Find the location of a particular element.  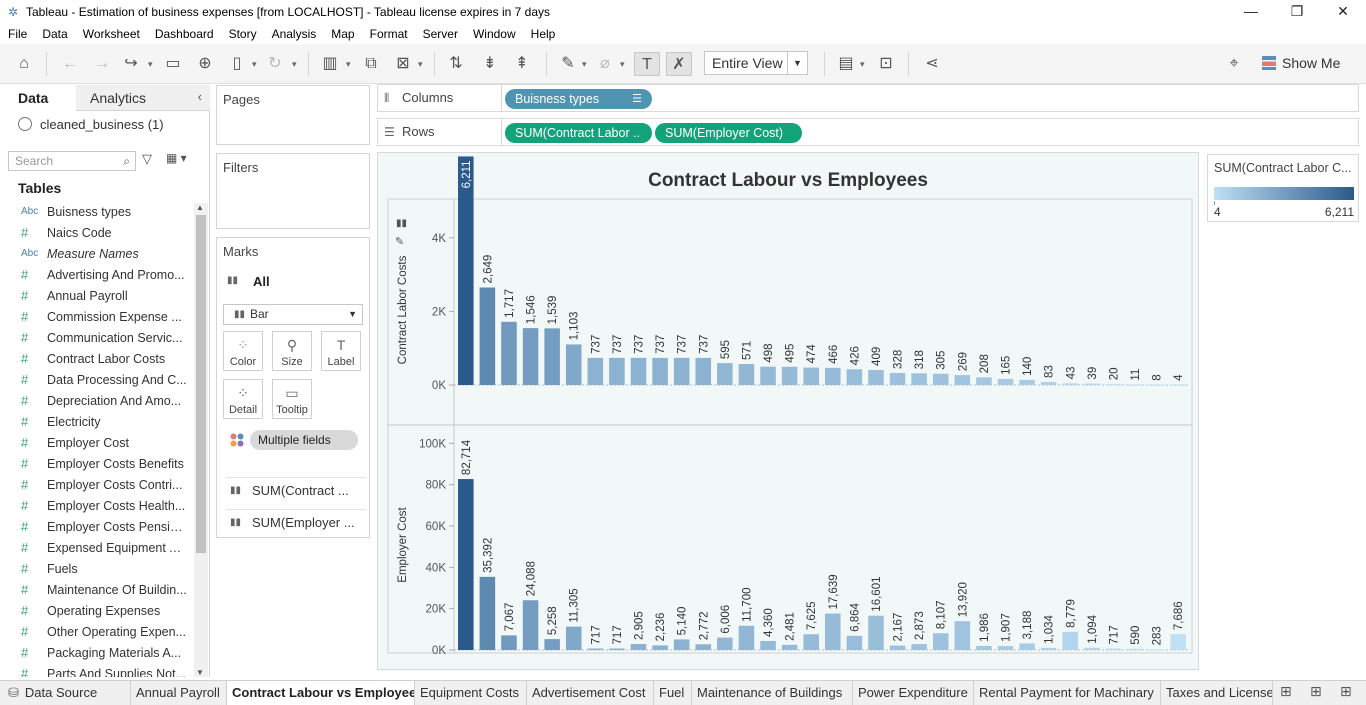

search-input: Search ⌕ is located at coordinates (72, 161).